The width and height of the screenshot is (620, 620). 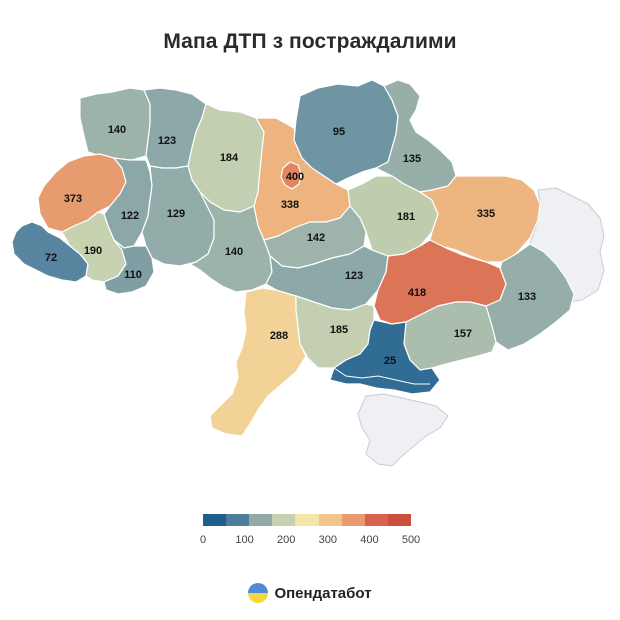 I want to click on brand-logo: Опендатабот, so click(x=310, y=593).